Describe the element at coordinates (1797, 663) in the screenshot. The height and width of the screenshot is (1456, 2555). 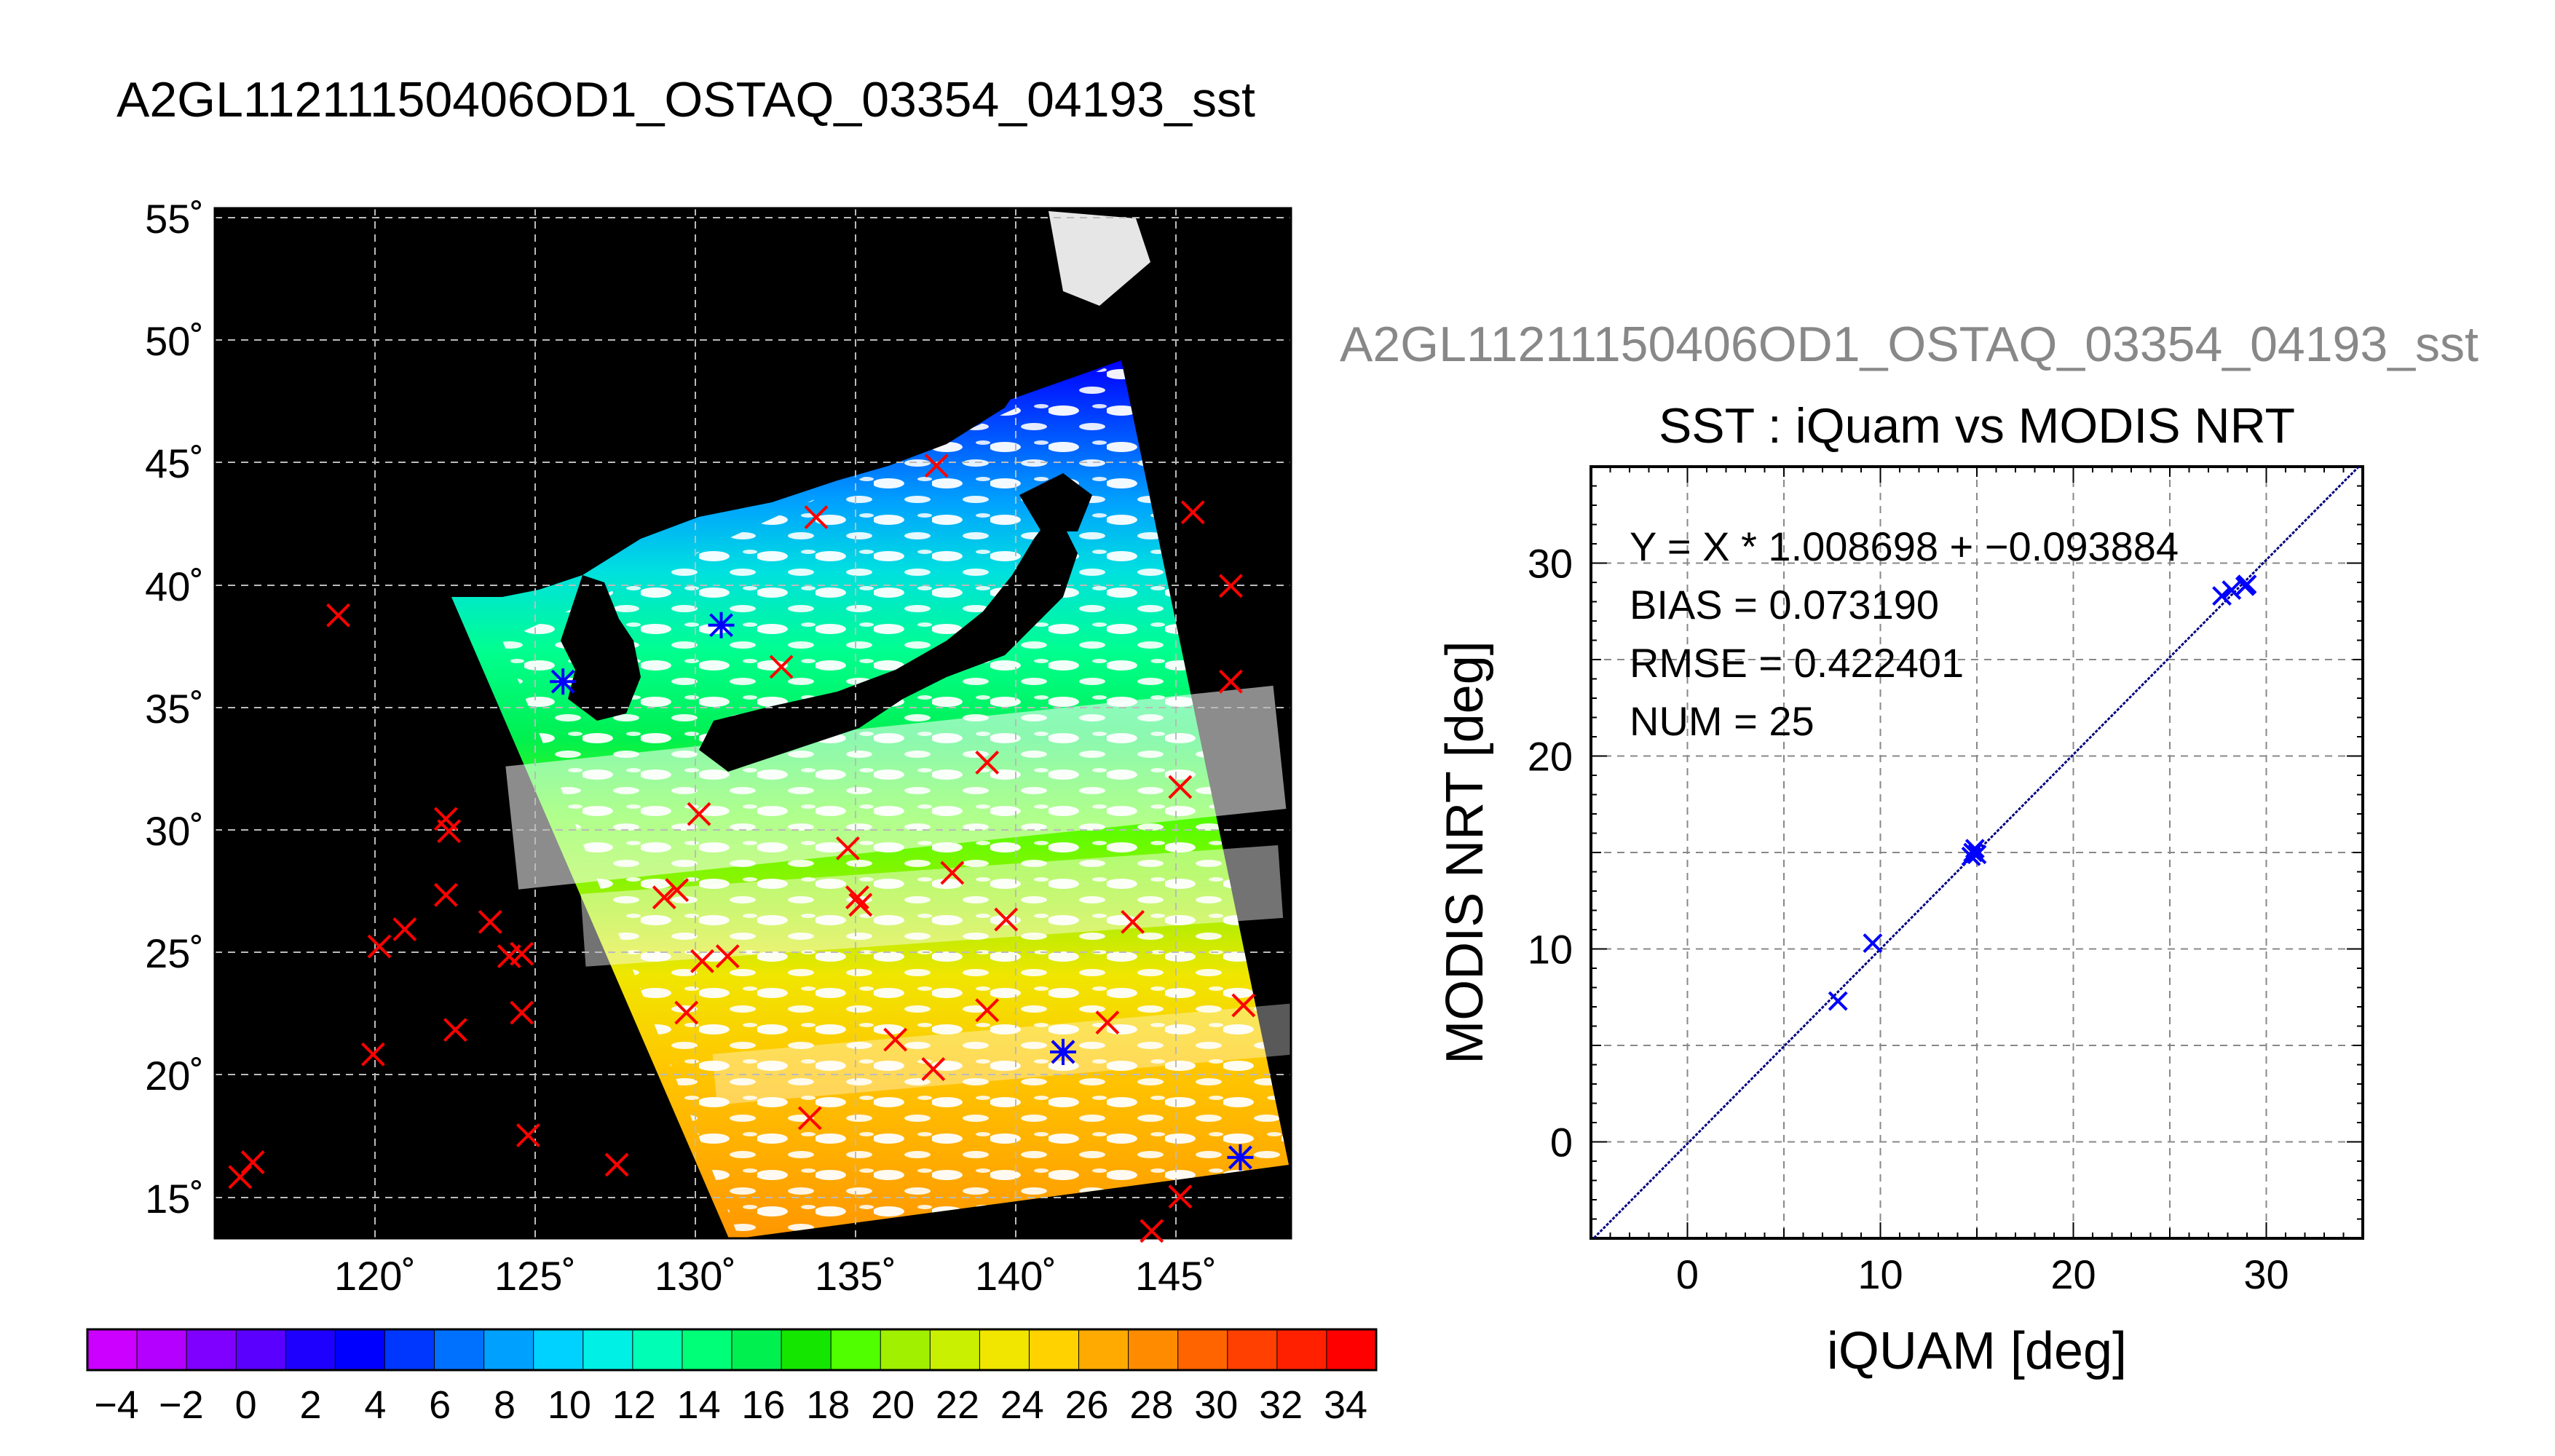
I see `stat-rmse: RMSE = 0.422401` at that location.